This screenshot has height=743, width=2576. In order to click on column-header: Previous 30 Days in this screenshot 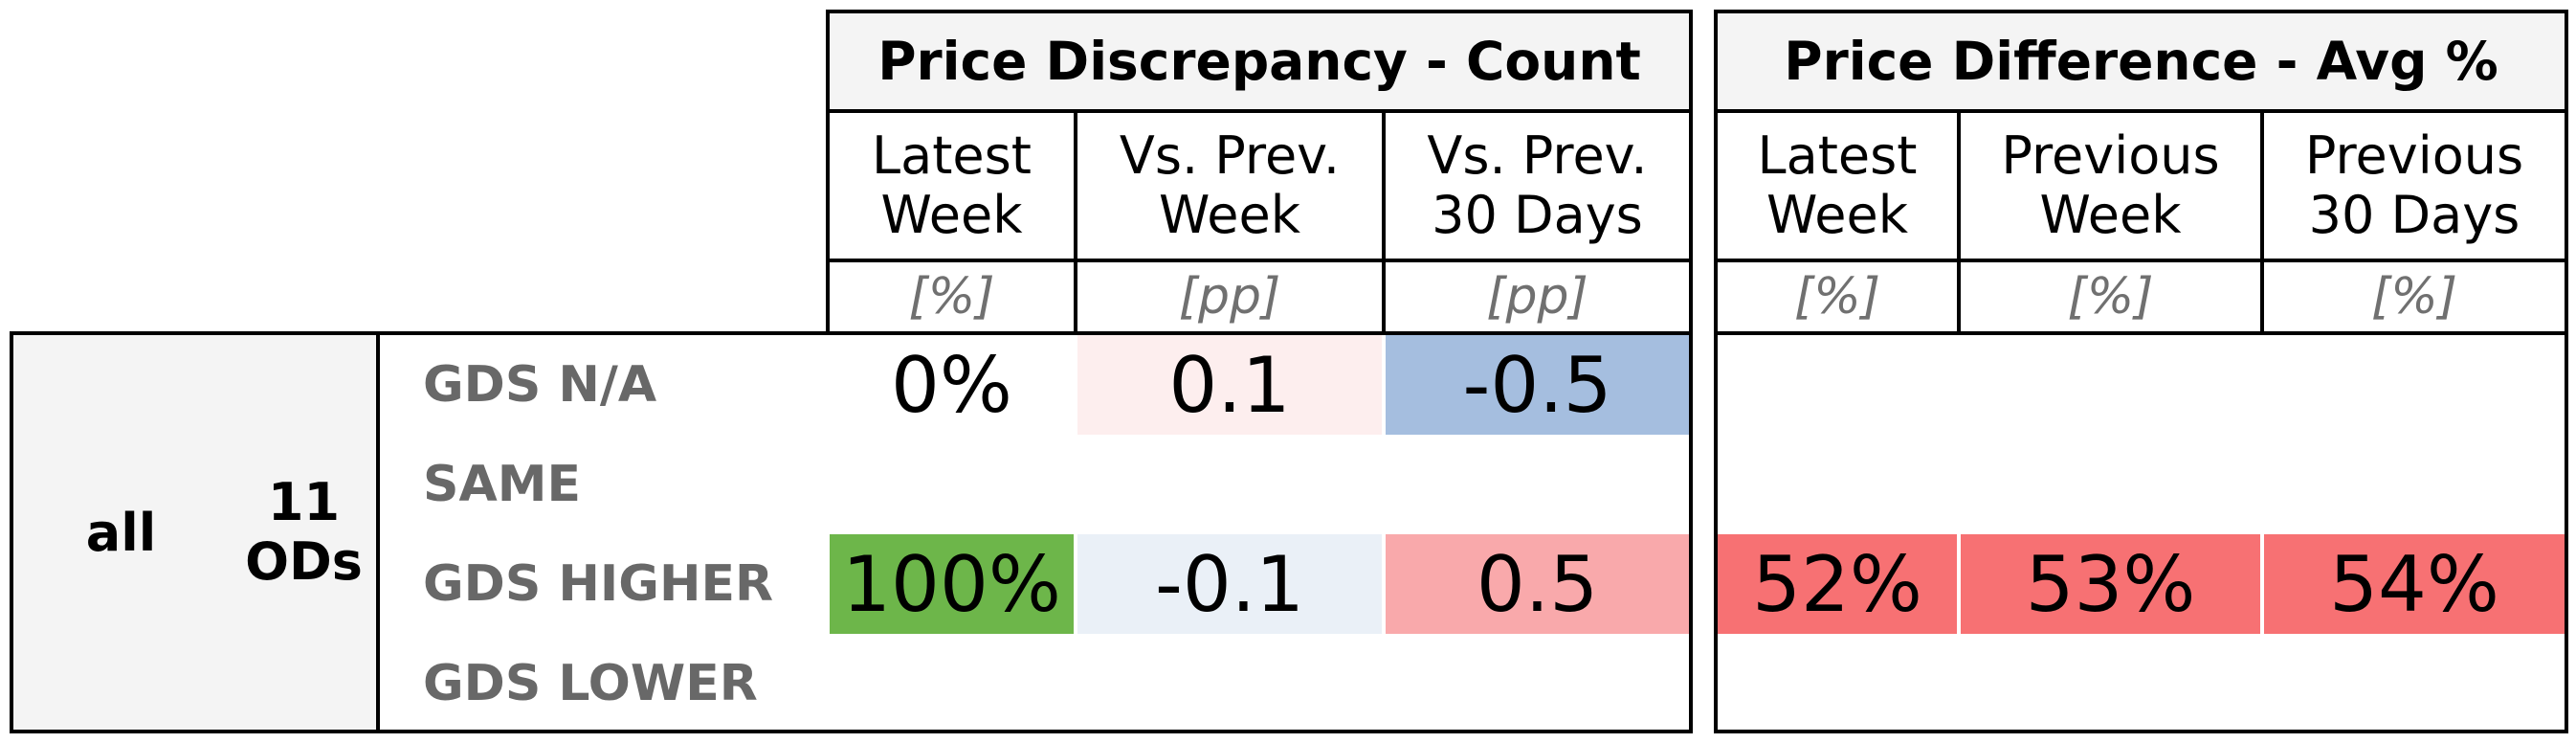, I will do `click(2414, 186)`.